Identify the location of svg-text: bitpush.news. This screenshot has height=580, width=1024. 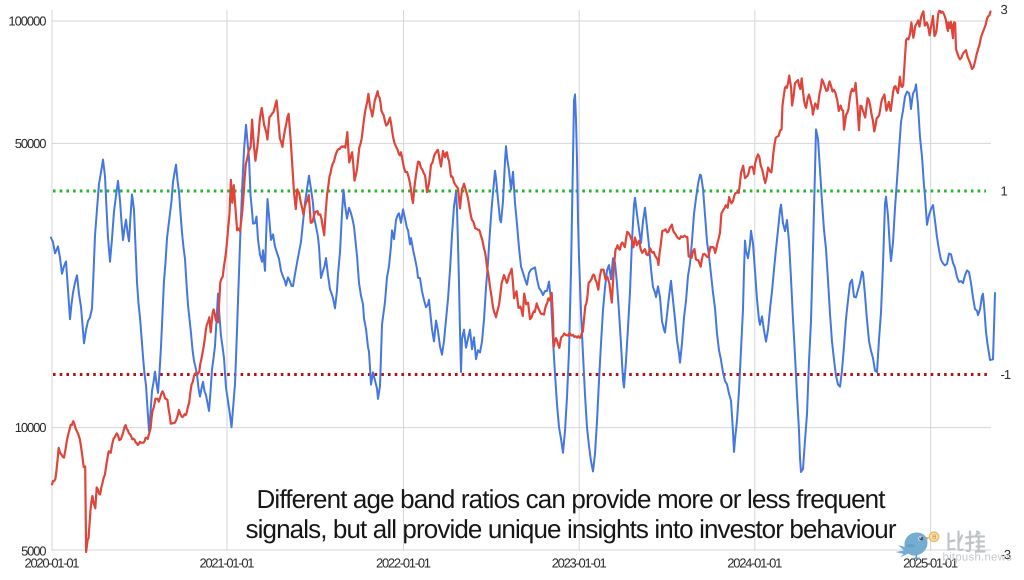
(978, 558).